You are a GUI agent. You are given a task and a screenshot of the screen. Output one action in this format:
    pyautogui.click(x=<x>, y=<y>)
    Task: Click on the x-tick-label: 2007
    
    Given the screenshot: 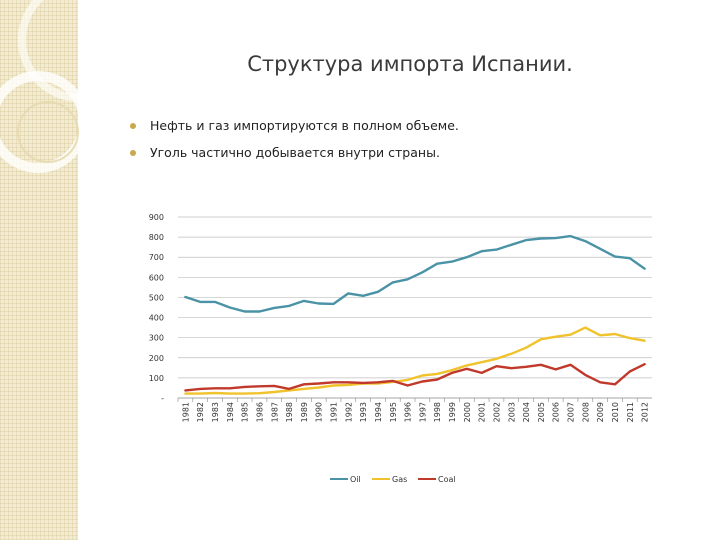 What is the action you would take?
    pyautogui.click(x=571, y=412)
    